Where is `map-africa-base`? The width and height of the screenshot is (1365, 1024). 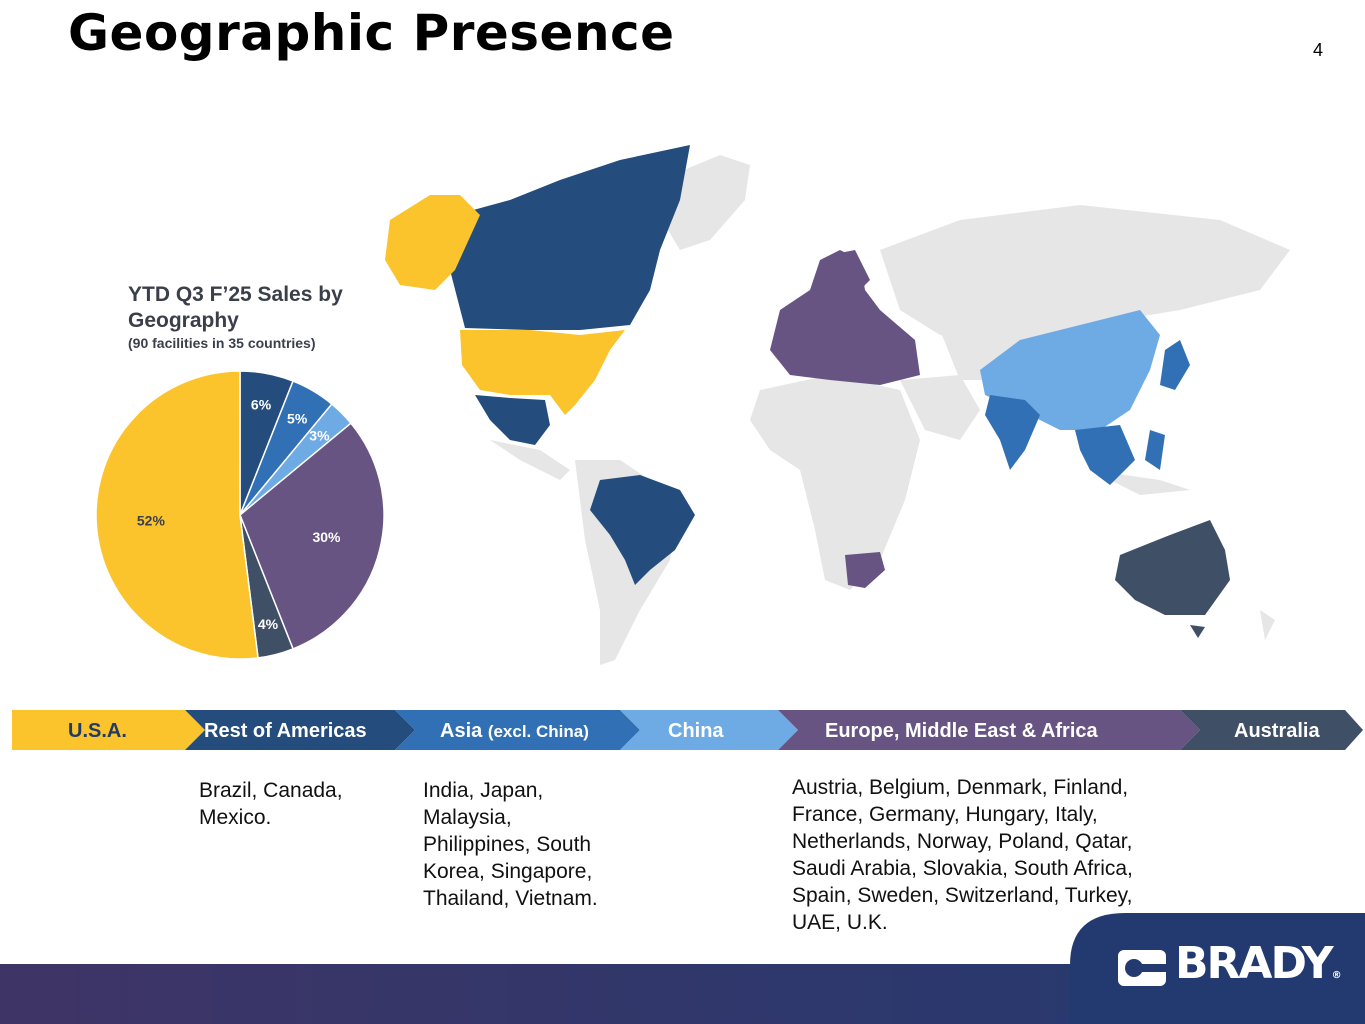
map-africa-base is located at coordinates (835, 482).